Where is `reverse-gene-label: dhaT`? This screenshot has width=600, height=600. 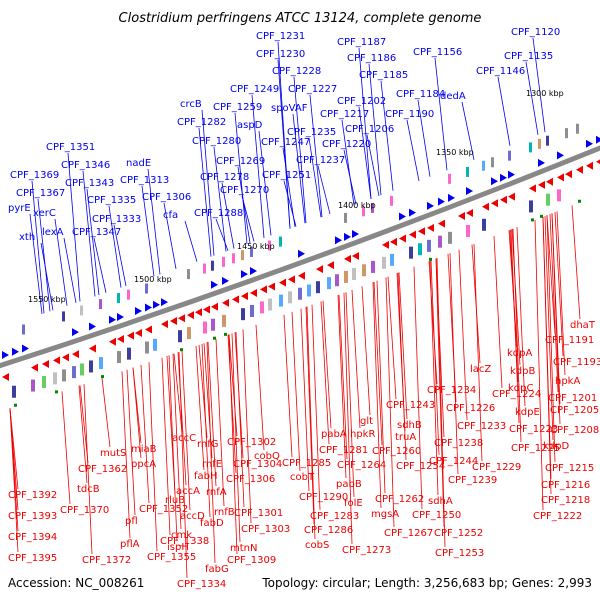
reverse-gene-label: dhaT is located at coordinates (583, 325).